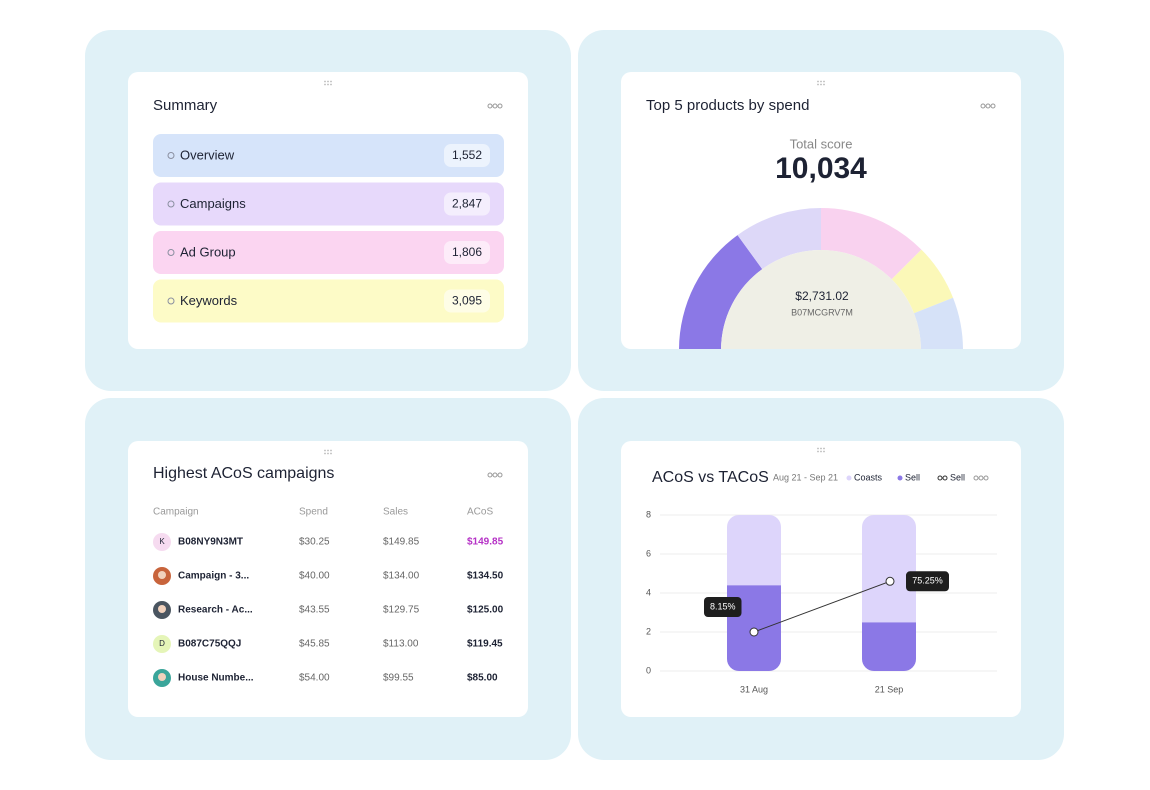 This screenshot has width=1150, height=790. I want to click on table-cell: $85.00, so click(482, 678).